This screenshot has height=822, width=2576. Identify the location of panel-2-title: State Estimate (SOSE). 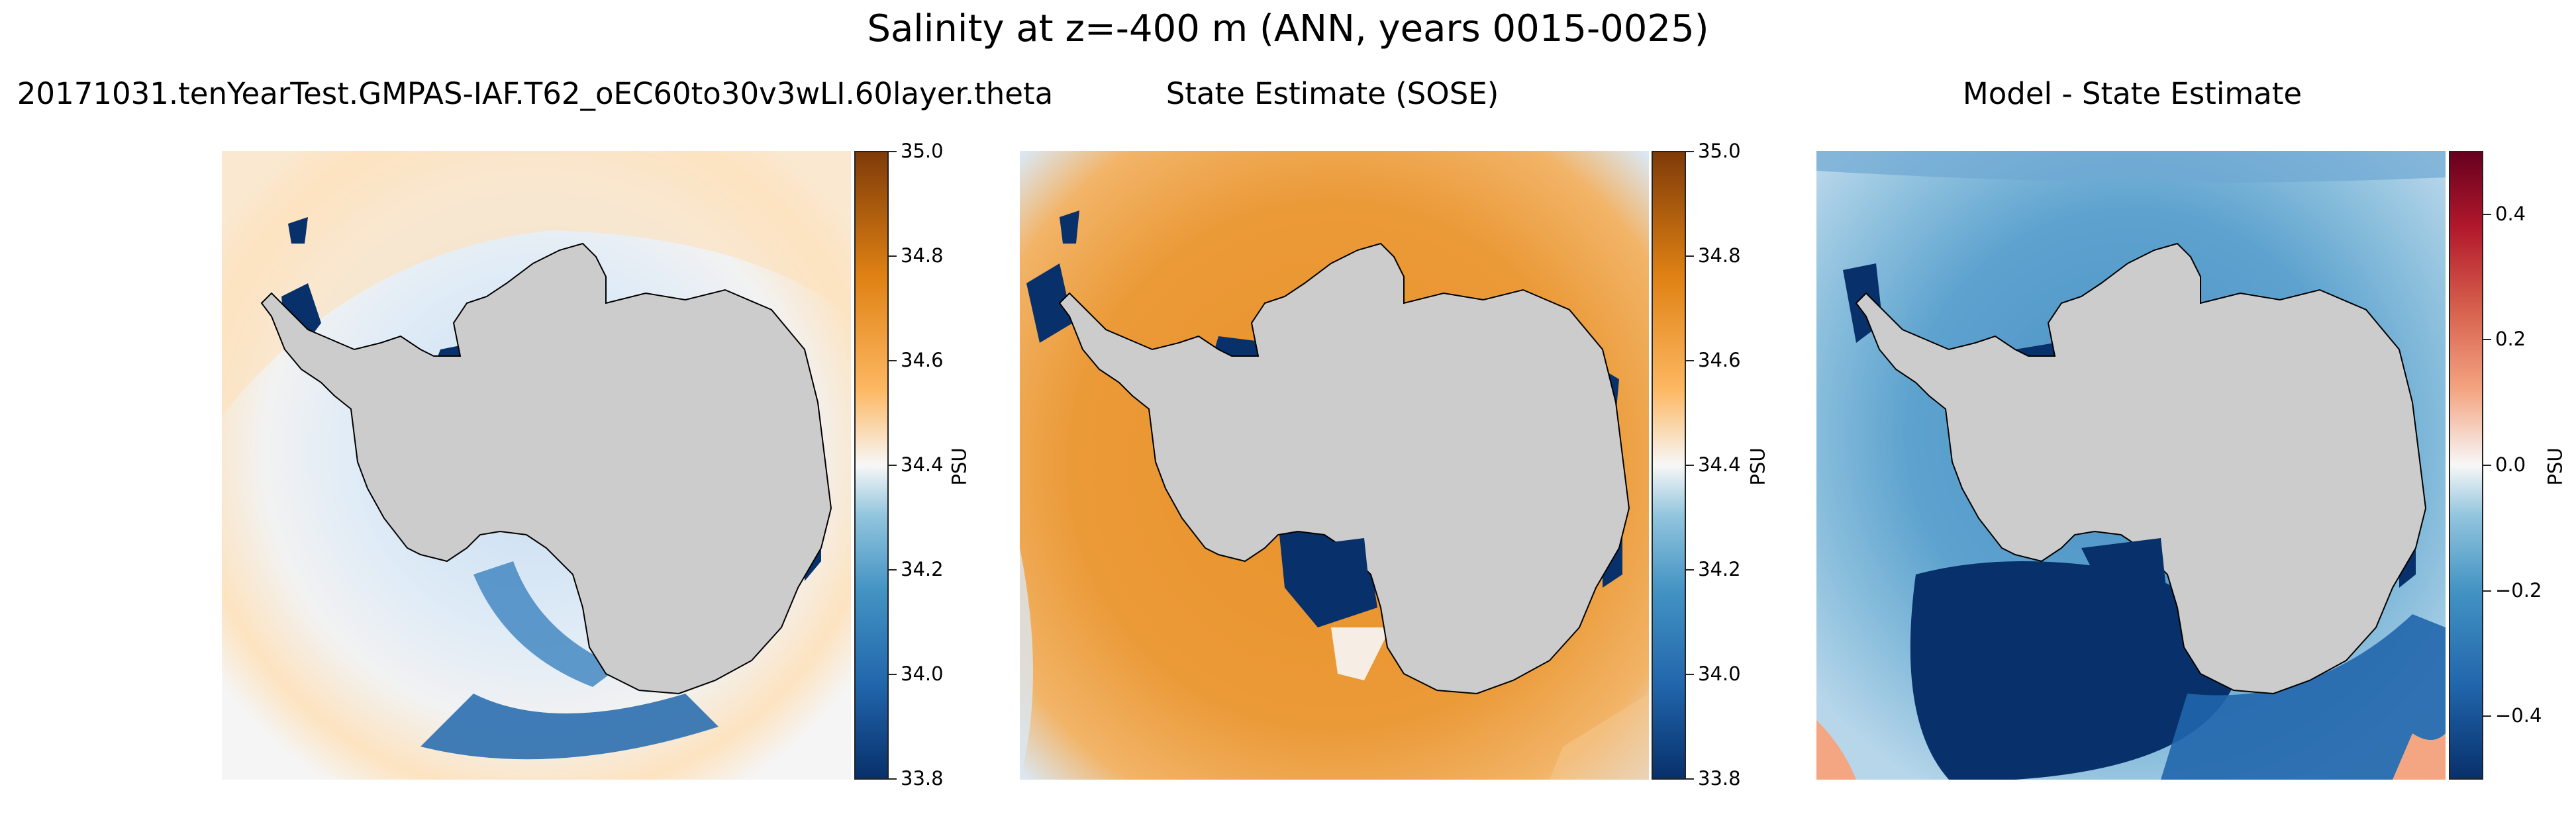
(1332, 94).